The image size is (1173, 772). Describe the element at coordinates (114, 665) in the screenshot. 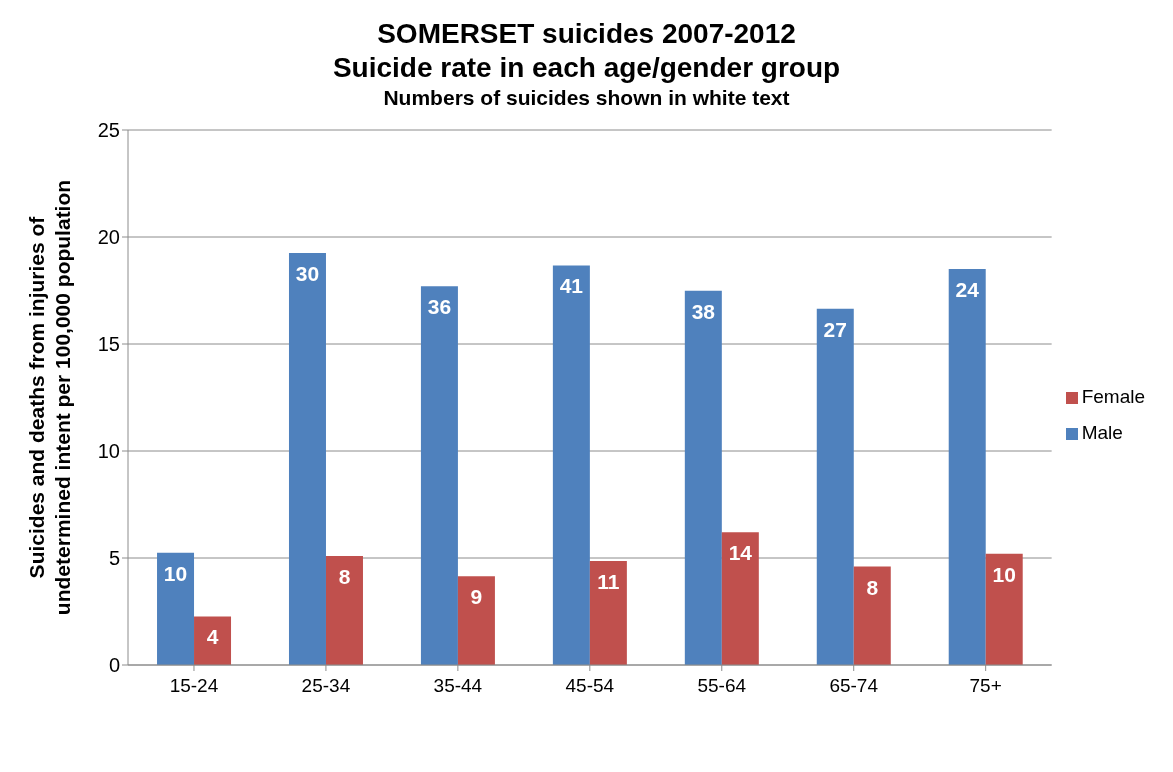

I see `y-tick-label: 0` at that location.